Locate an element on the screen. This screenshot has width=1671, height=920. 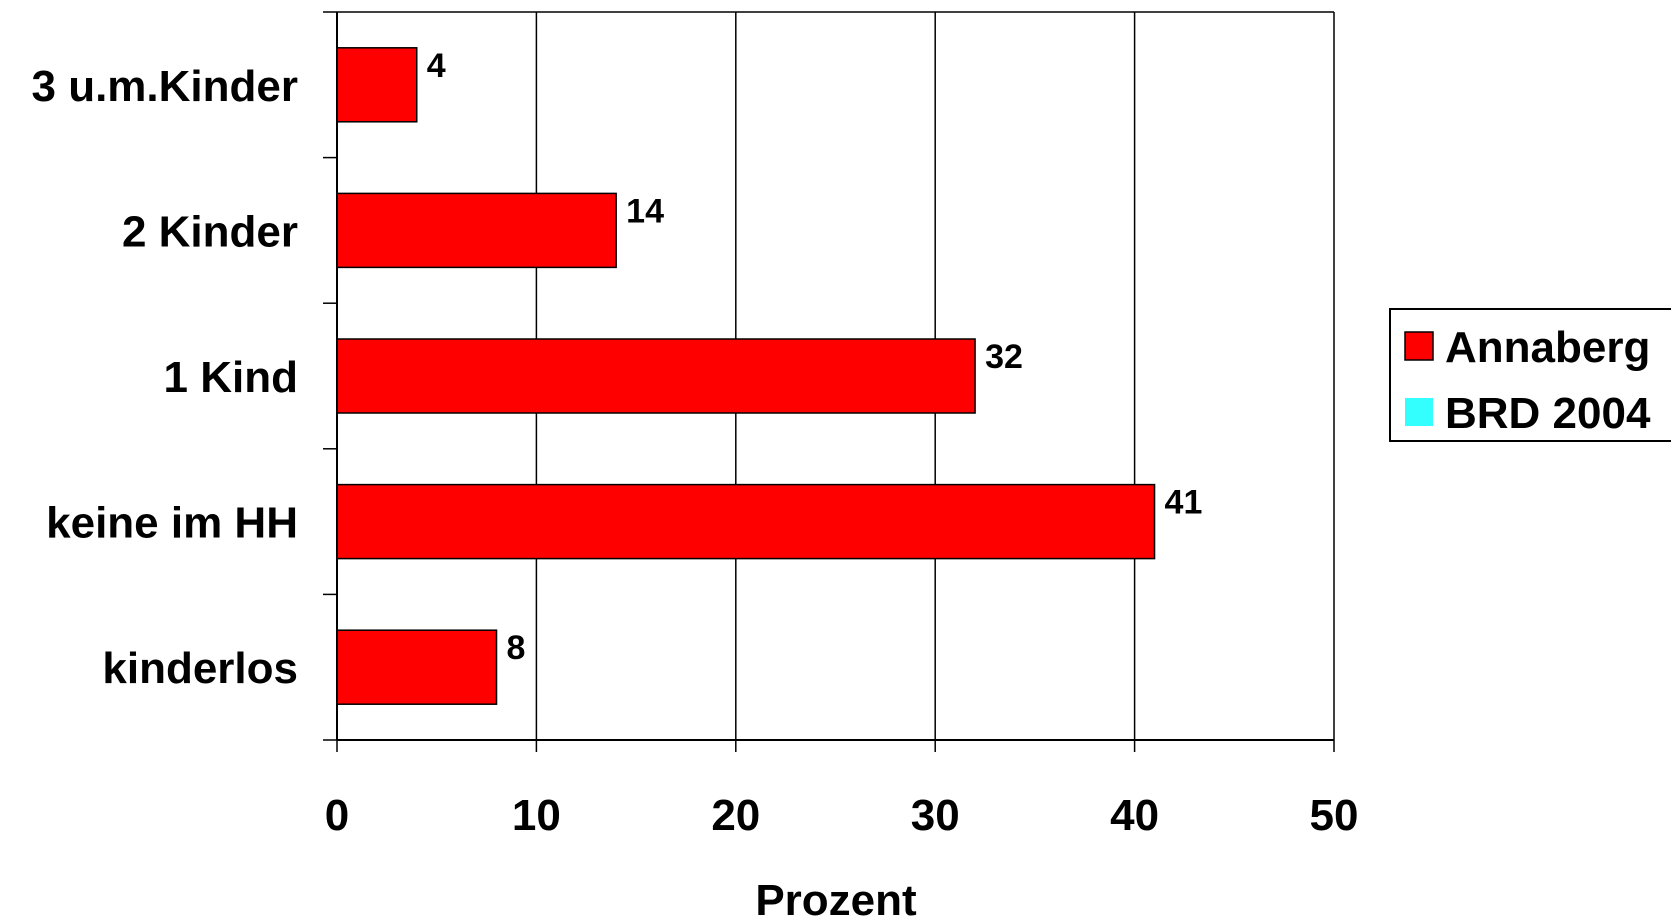
data-label: 8 is located at coordinates (516, 648).